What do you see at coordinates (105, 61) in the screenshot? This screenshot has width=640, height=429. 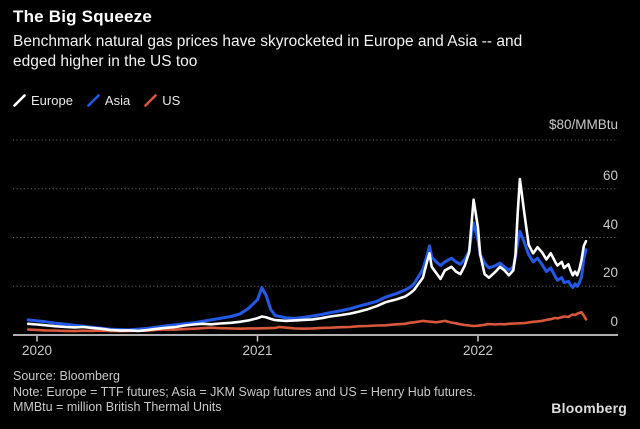 I see `chart-subtitle-line2: edged higher in the US too` at bounding box center [105, 61].